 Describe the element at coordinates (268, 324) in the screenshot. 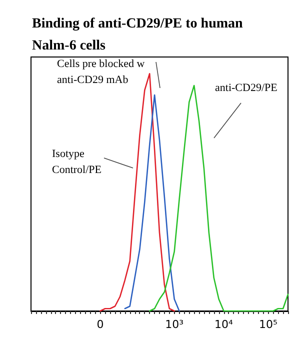

I see `x-tick-label: 10⁵` at that location.